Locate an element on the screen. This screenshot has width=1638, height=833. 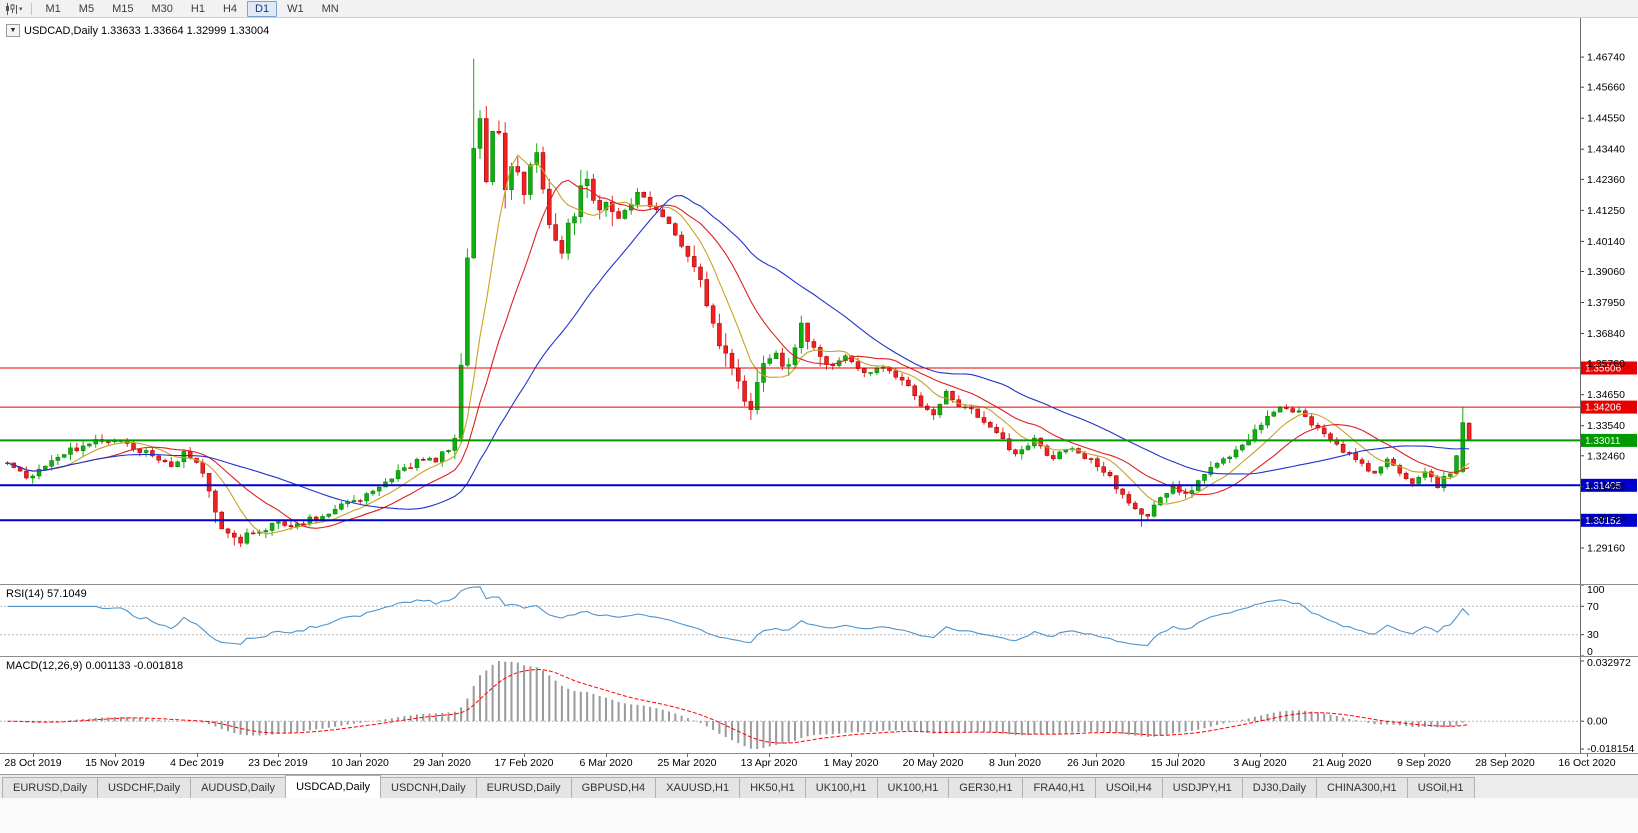
svg-text: 1.39060 is located at coordinates (1606, 272).